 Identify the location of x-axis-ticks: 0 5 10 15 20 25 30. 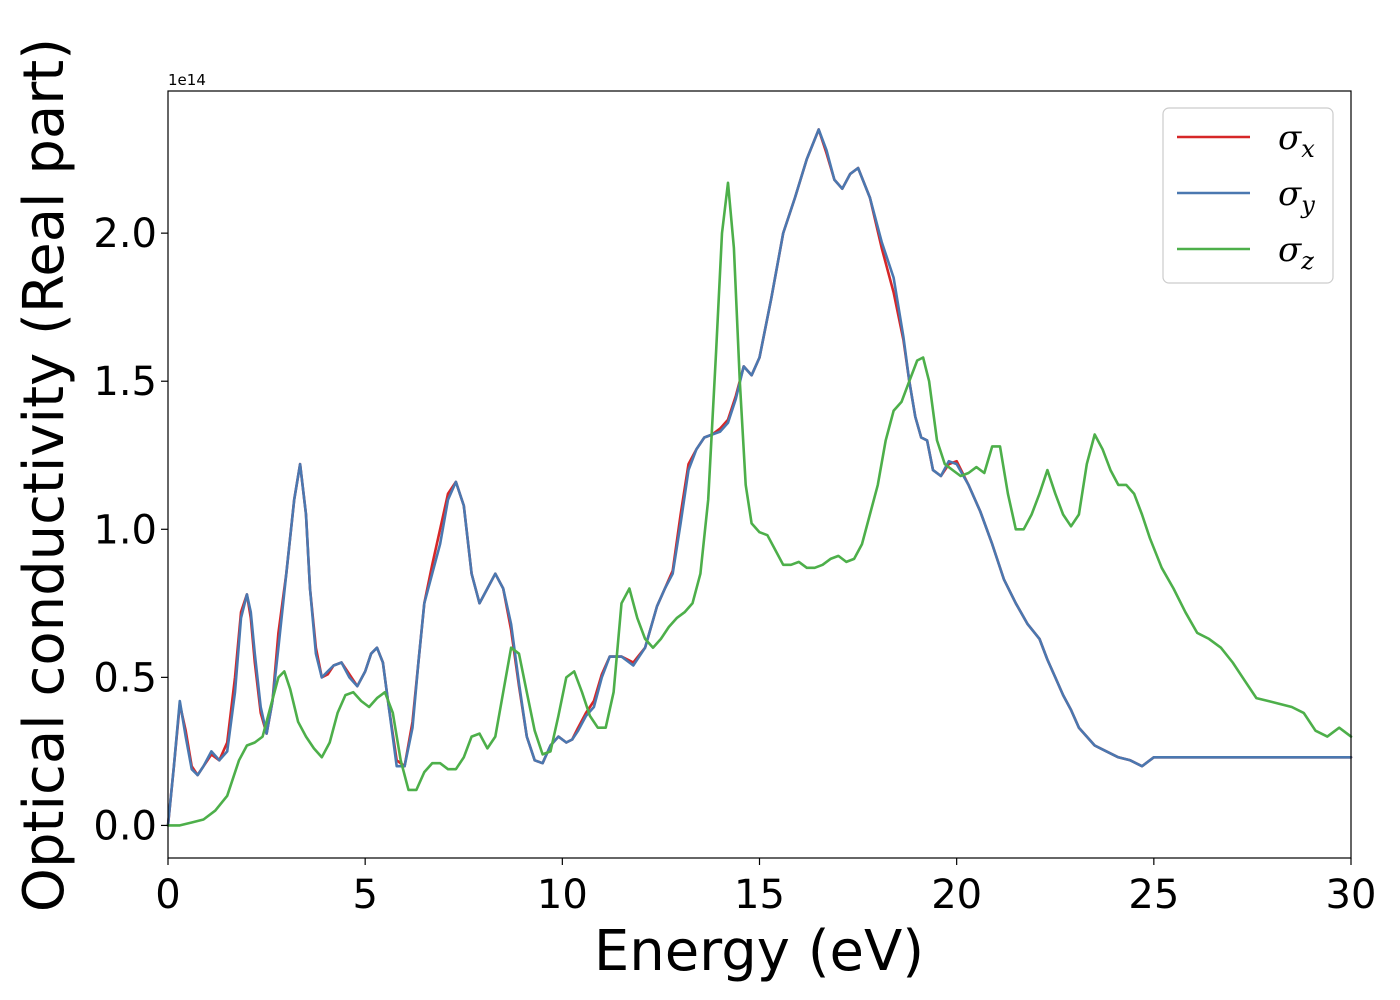
(765, 888).